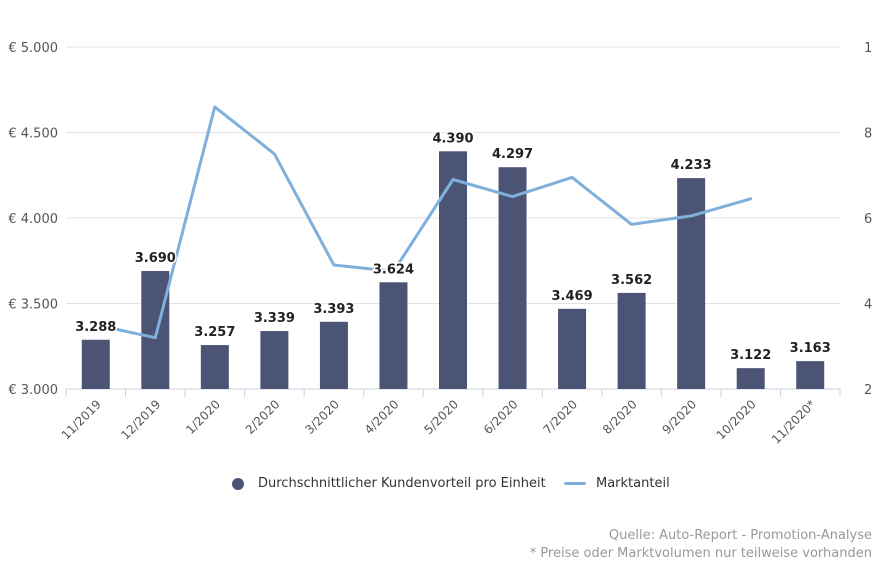 This screenshot has height=580, width=872. What do you see at coordinates (322, 417) in the screenshot?
I see `x-tick-label: 3/2020` at bounding box center [322, 417].